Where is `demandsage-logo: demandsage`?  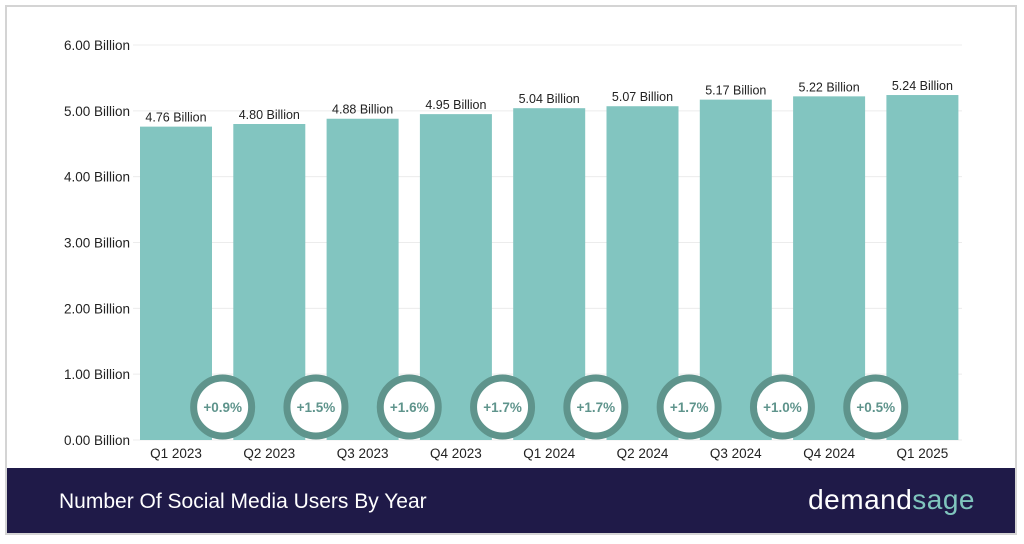 demandsage-logo: demandsage is located at coordinates (891, 500).